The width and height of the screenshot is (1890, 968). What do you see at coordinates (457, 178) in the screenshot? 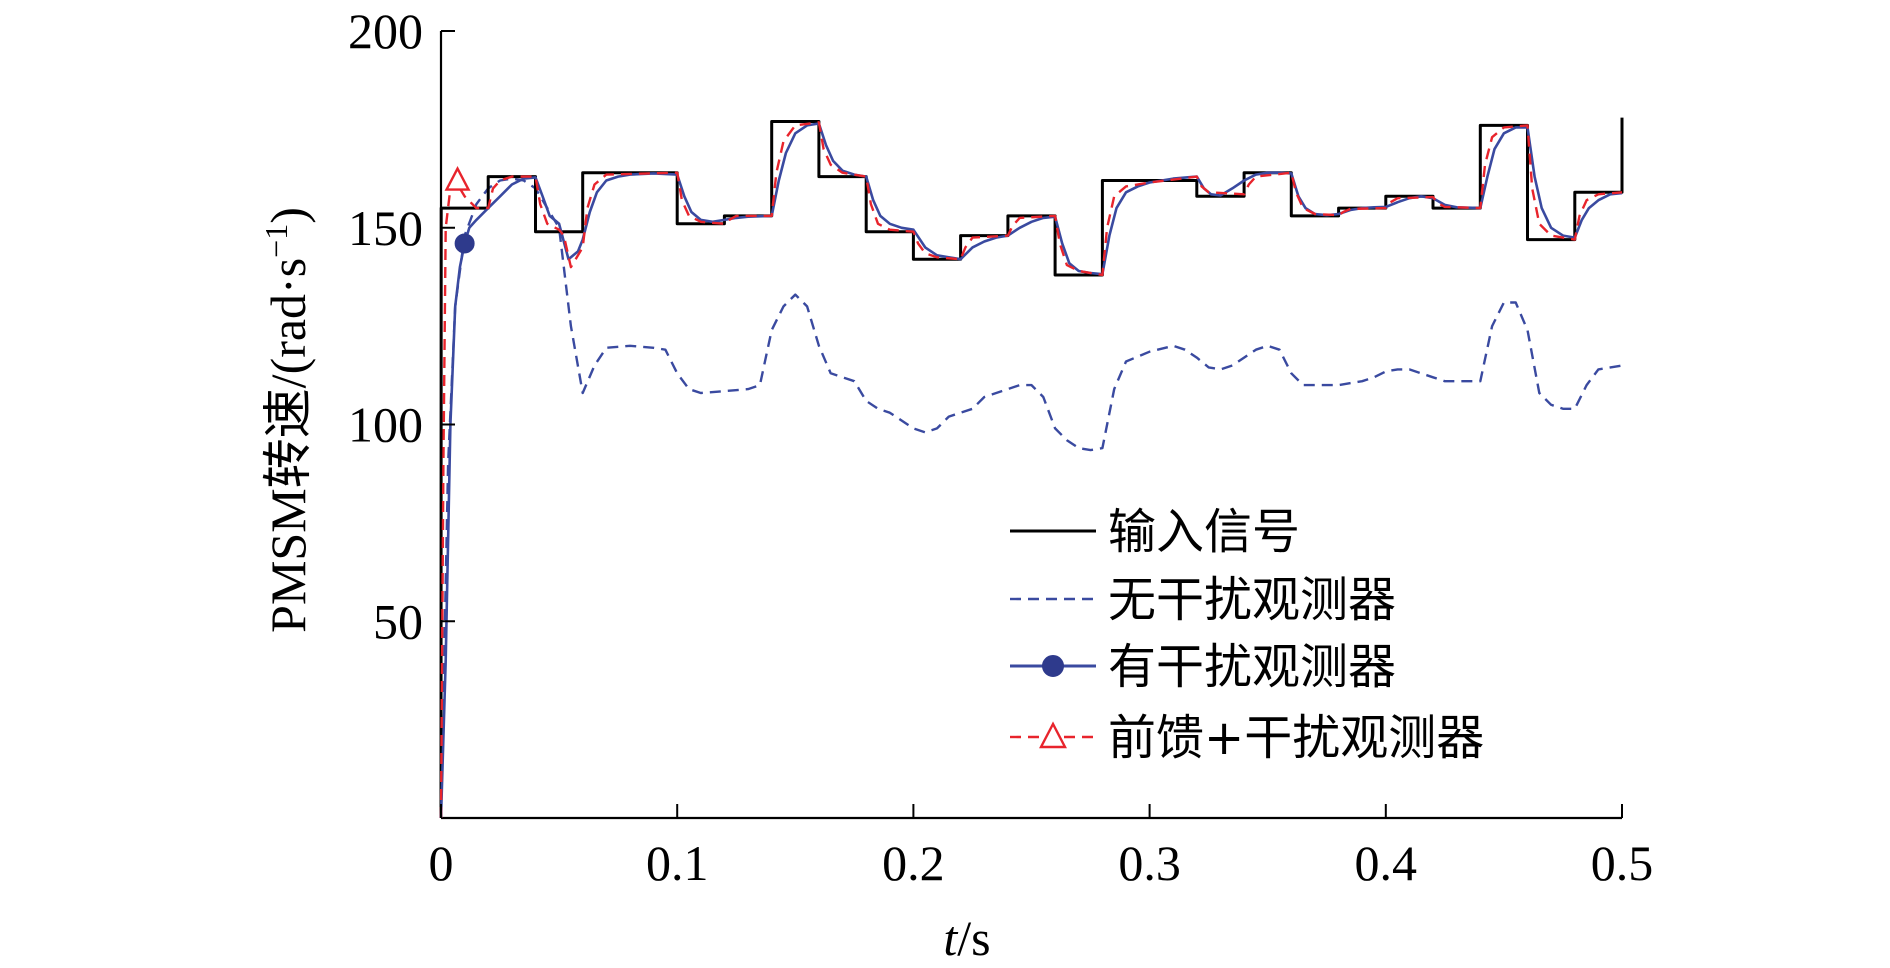
I see `series-marker-triangle` at bounding box center [457, 178].